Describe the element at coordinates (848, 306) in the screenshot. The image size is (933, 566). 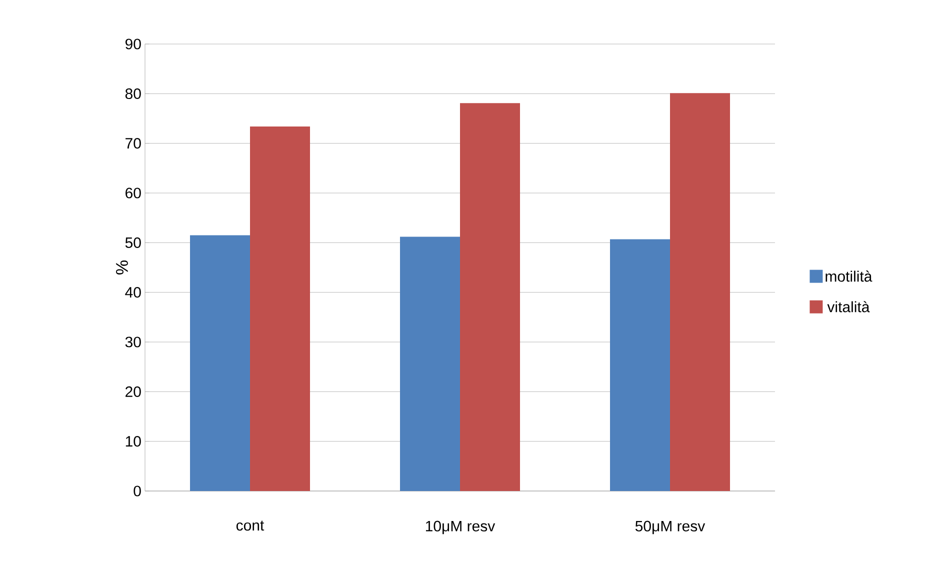
I see `legend-label: vitalità` at that location.